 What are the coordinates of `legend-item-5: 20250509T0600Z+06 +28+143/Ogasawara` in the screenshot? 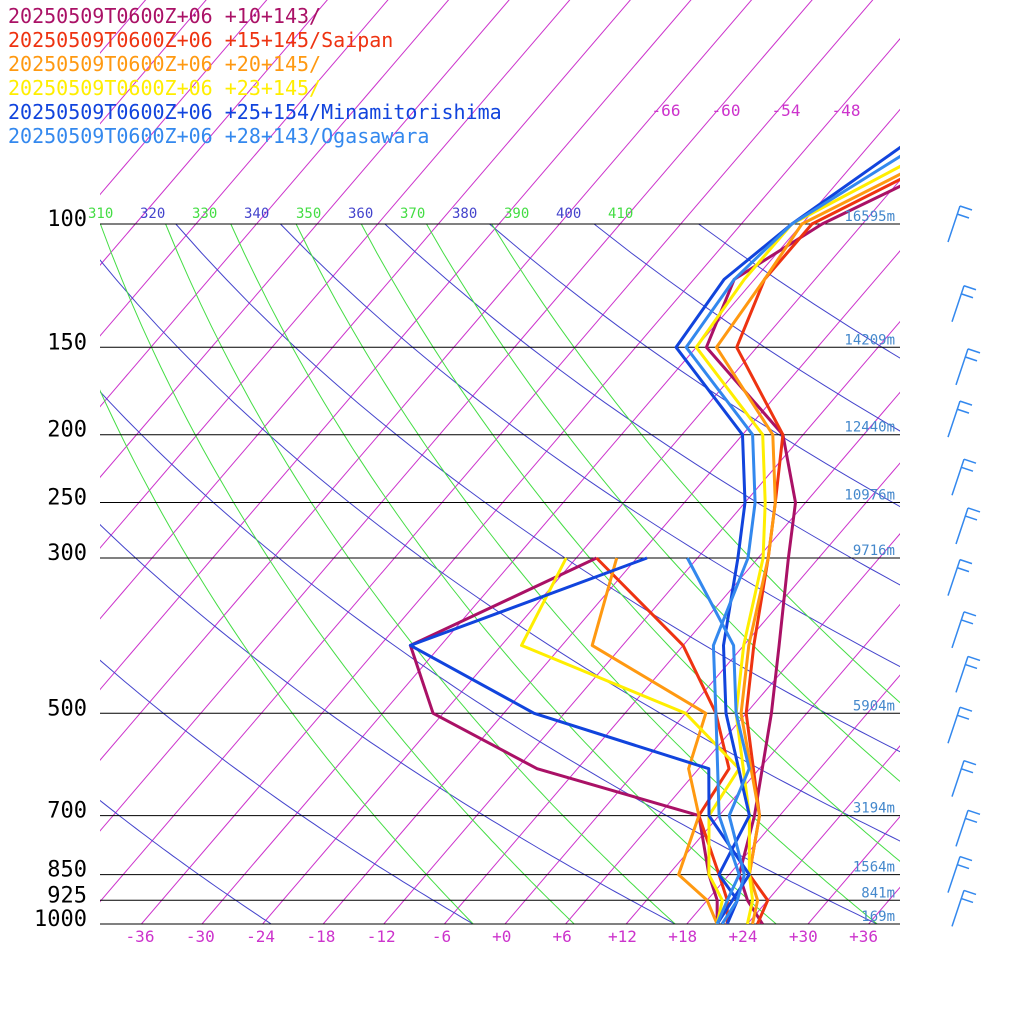 It's located at (219, 136).